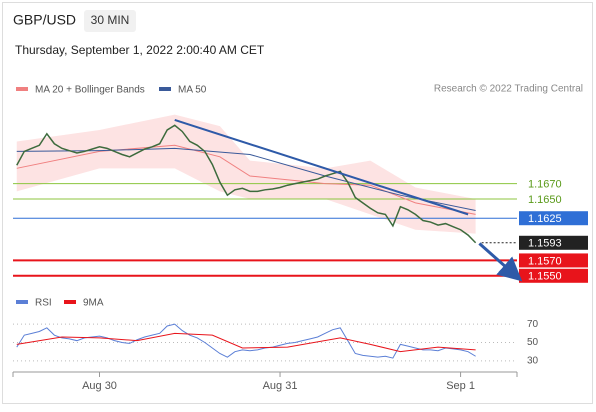  What do you see at coordinates (508, 89) in the screenshot?
I see `source: Research © 2022 Trading Central` at bounding box center [508, 89].